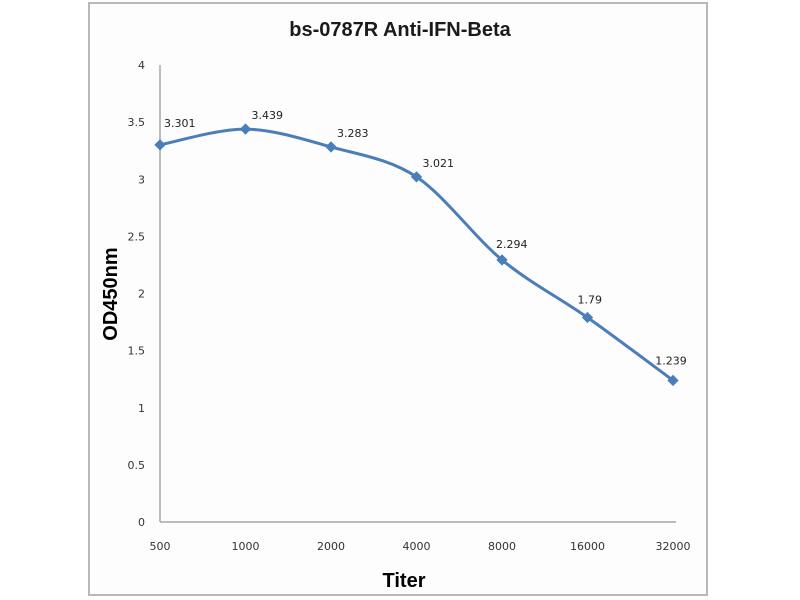  What do you see at coordinates (673, 546) in the screenshot?
I see `x-tick-label: 32000` at bounding box center [673, 546].